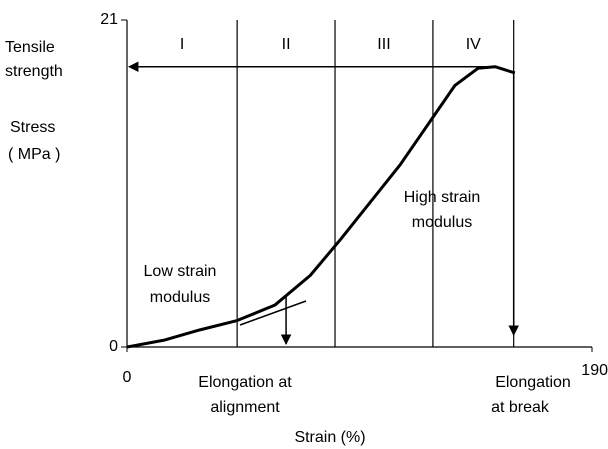 The image size is (608, 449). What do you see at coordinates (442, 197) in the screenshot?
I see `annotation: High strain` at bounding box center [442, 197].